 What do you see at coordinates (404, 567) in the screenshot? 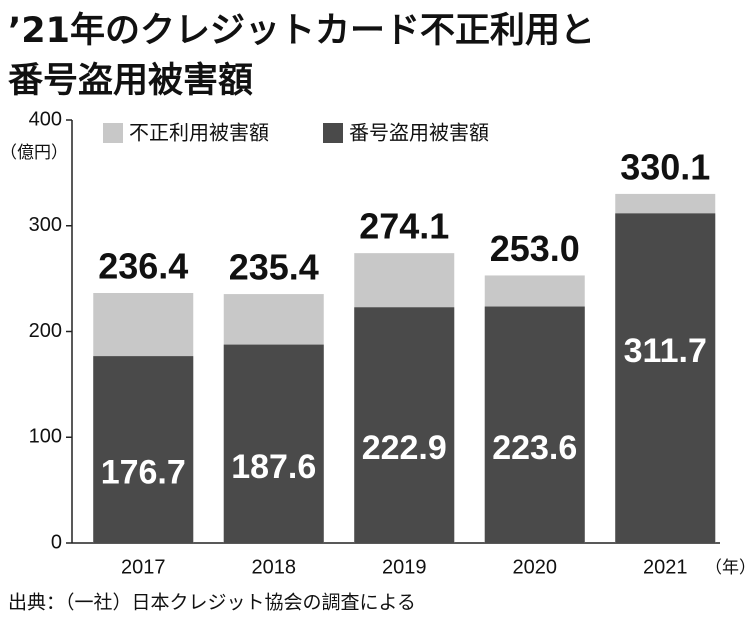
I see `x-tick-label: 2019` at bounding box center [404, 567].